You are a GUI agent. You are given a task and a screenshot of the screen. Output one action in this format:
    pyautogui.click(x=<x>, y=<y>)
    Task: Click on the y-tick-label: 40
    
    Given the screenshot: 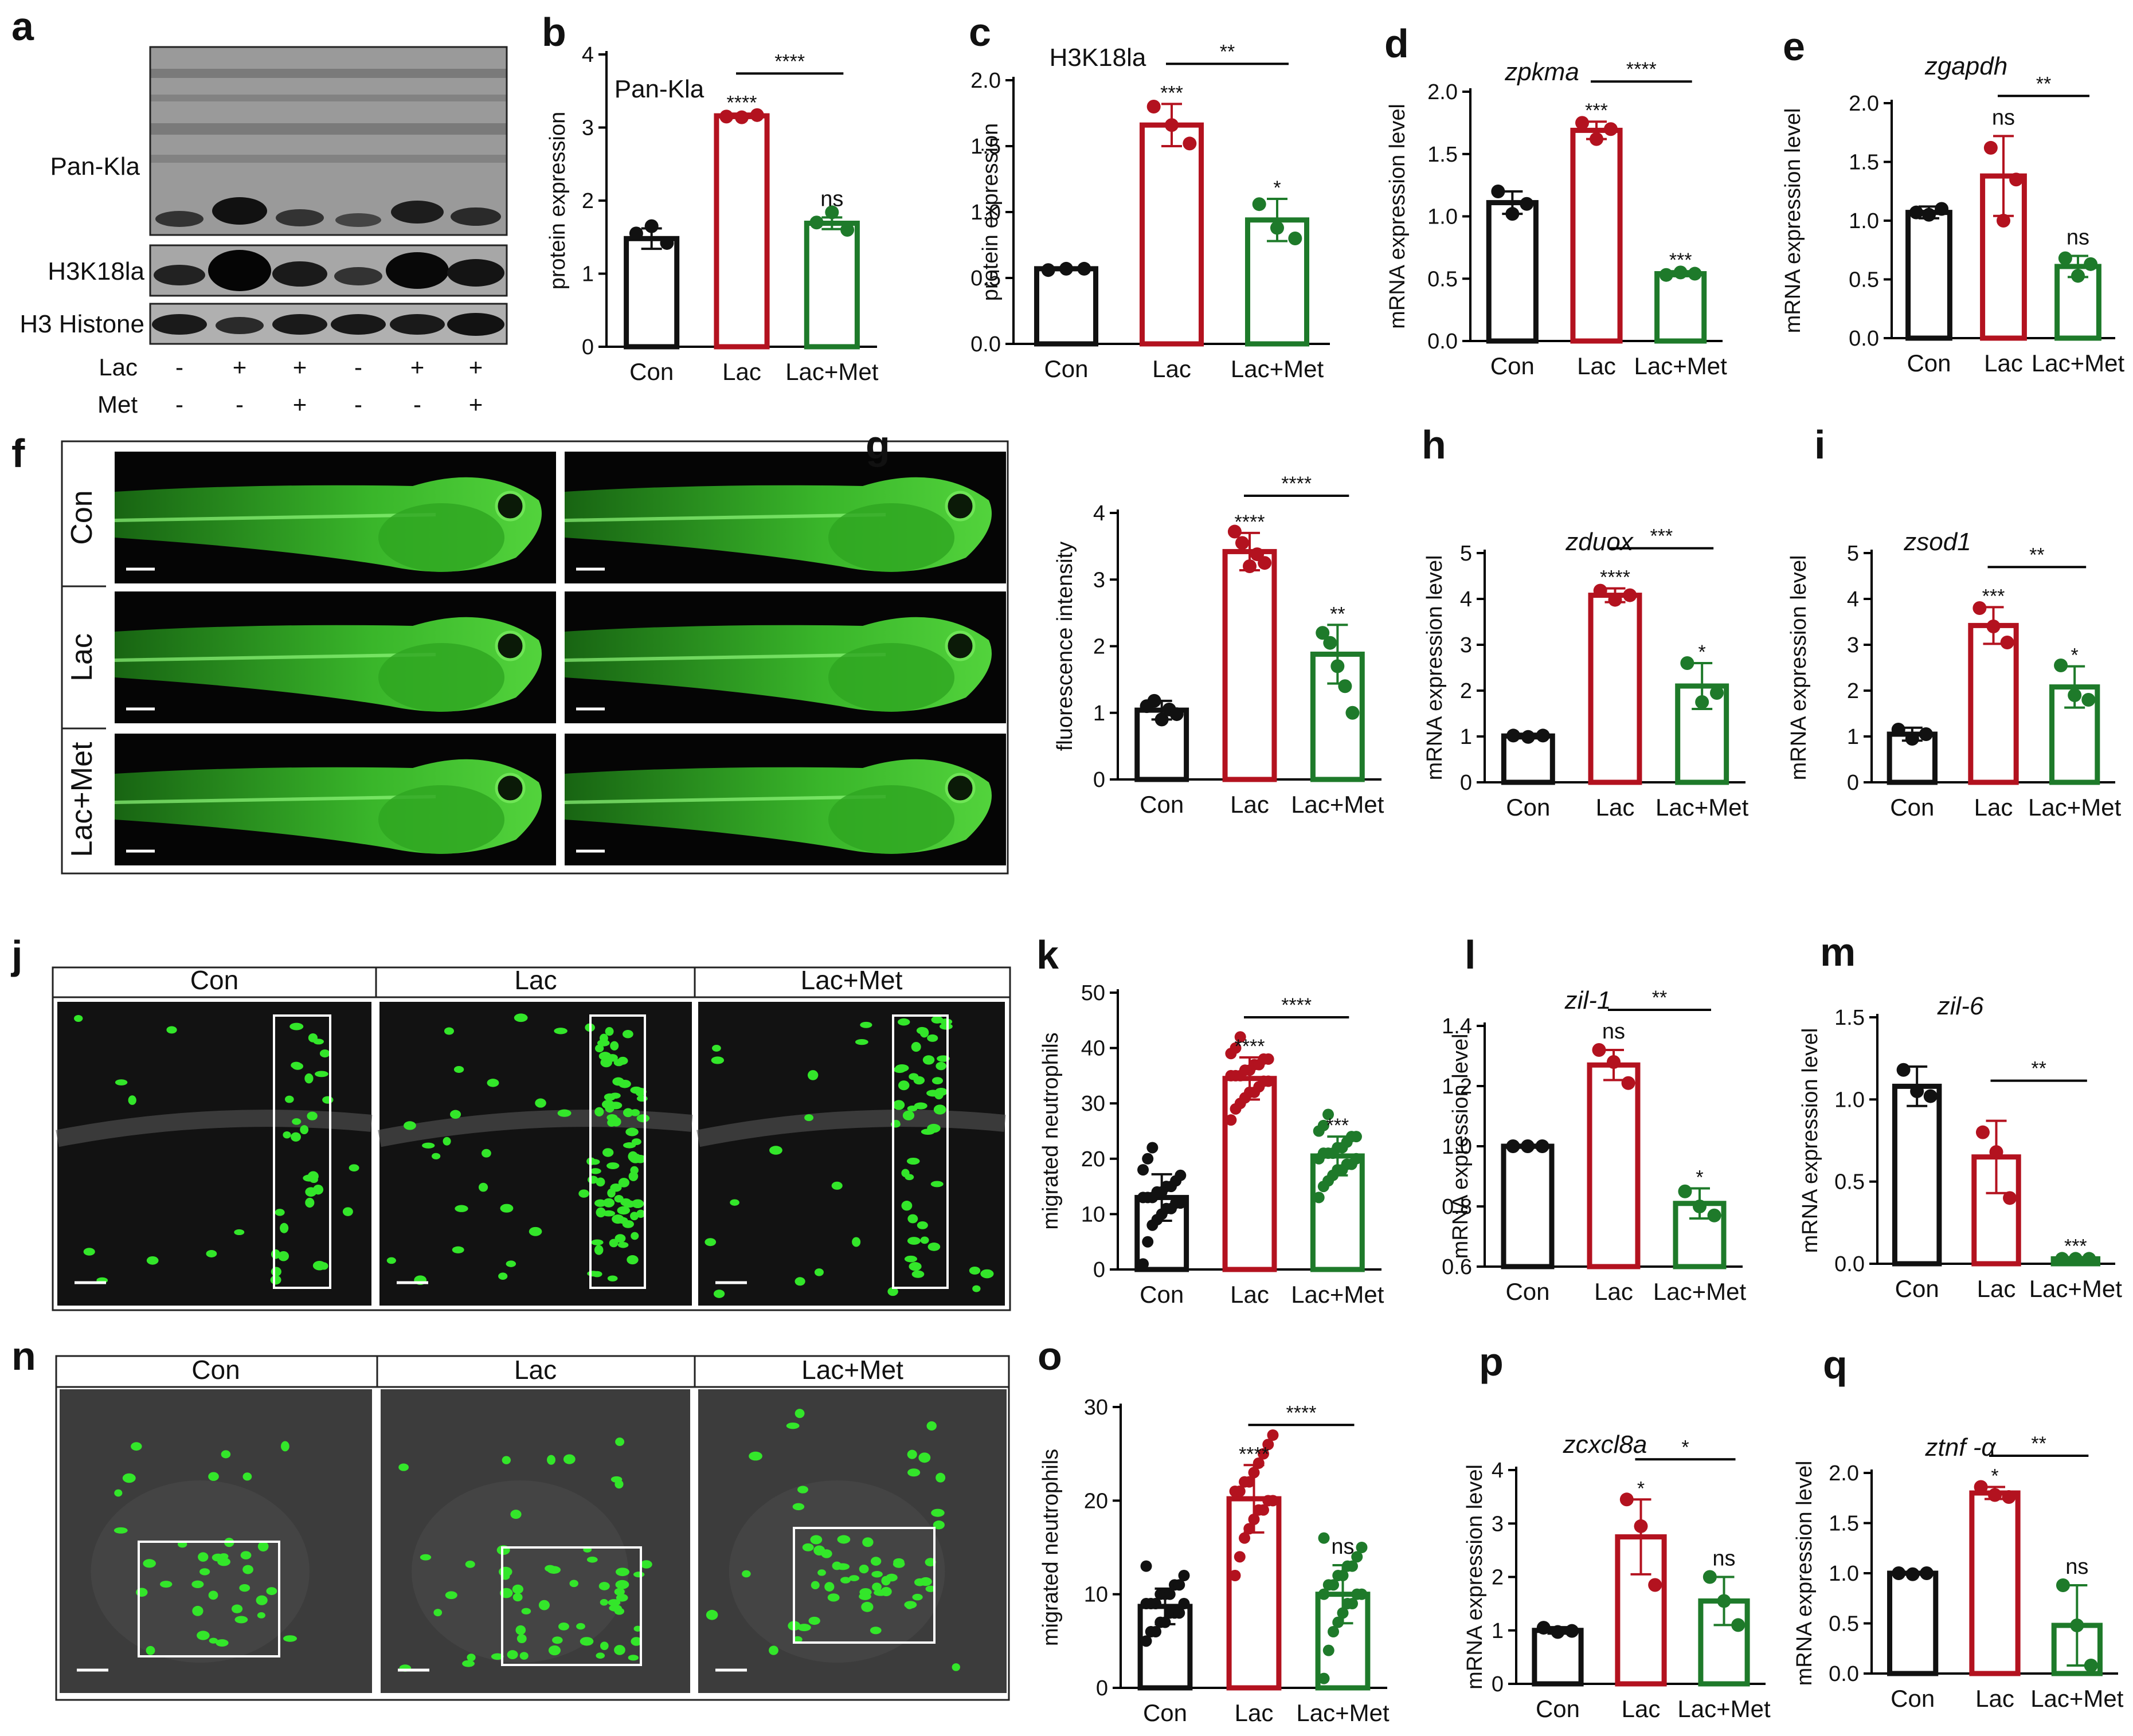 What is the action you would take?
    pyautogui.click(x=1093, y=1049)
    